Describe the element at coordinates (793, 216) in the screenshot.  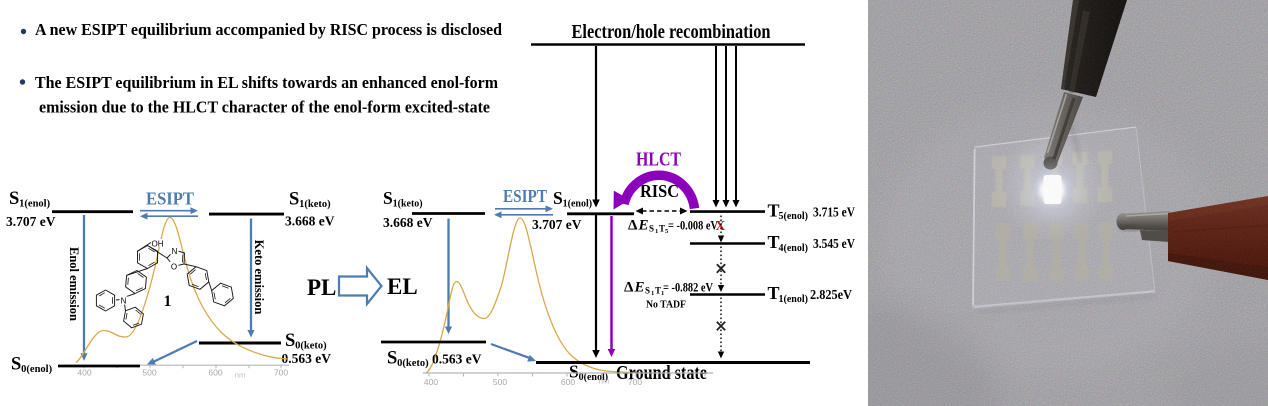
I see `svg-text: 5(enol)` at that location.